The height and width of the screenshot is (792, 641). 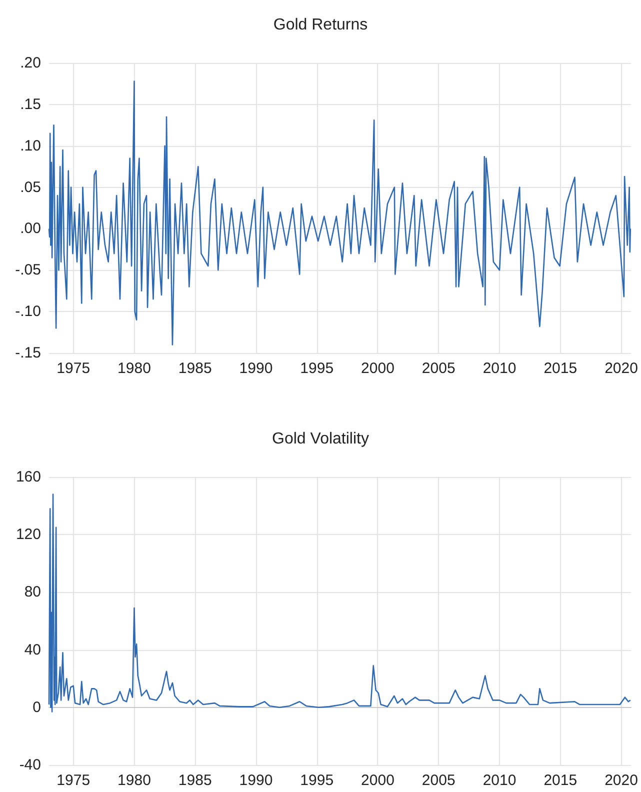 I want to click on y-tick-label: .05, so click(x=30, y=187).